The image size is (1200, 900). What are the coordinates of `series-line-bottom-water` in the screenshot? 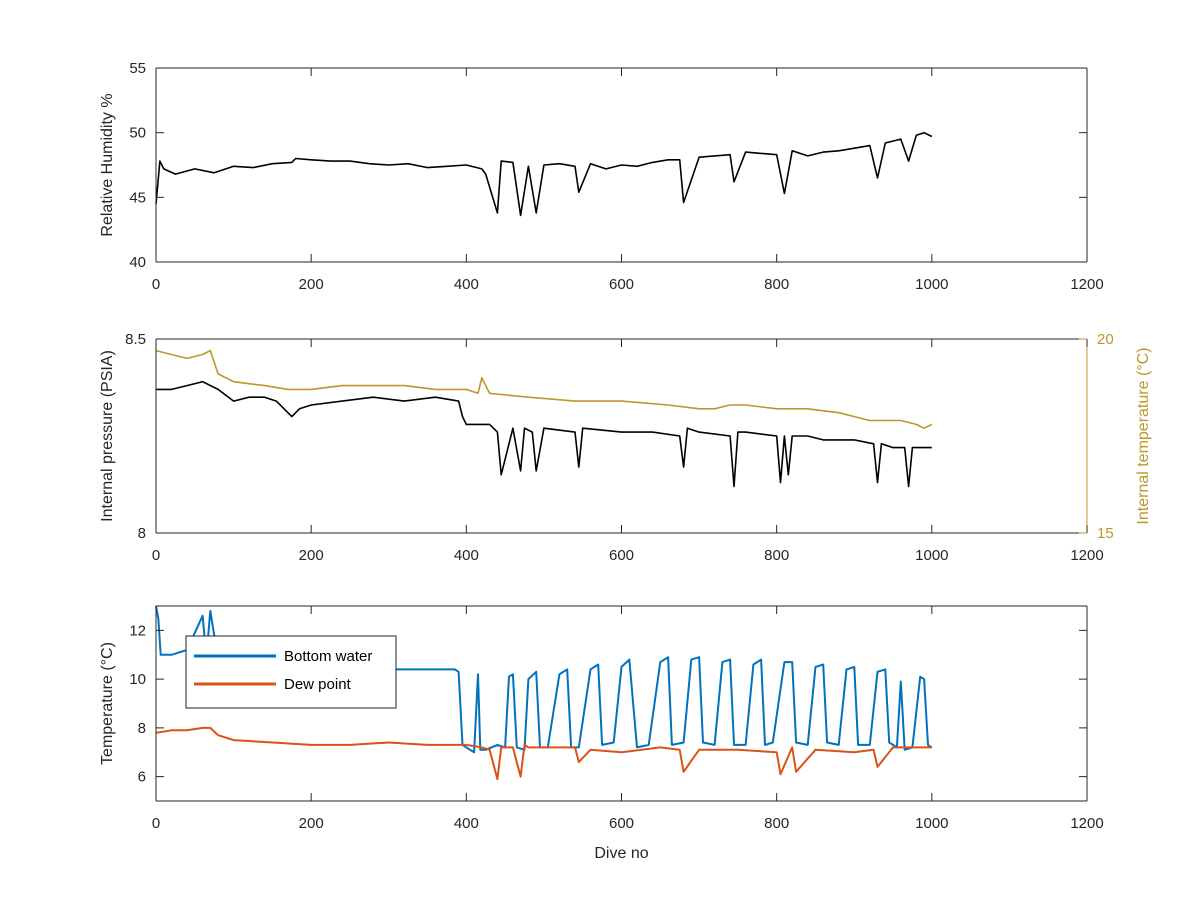 It's located at (544, 679).